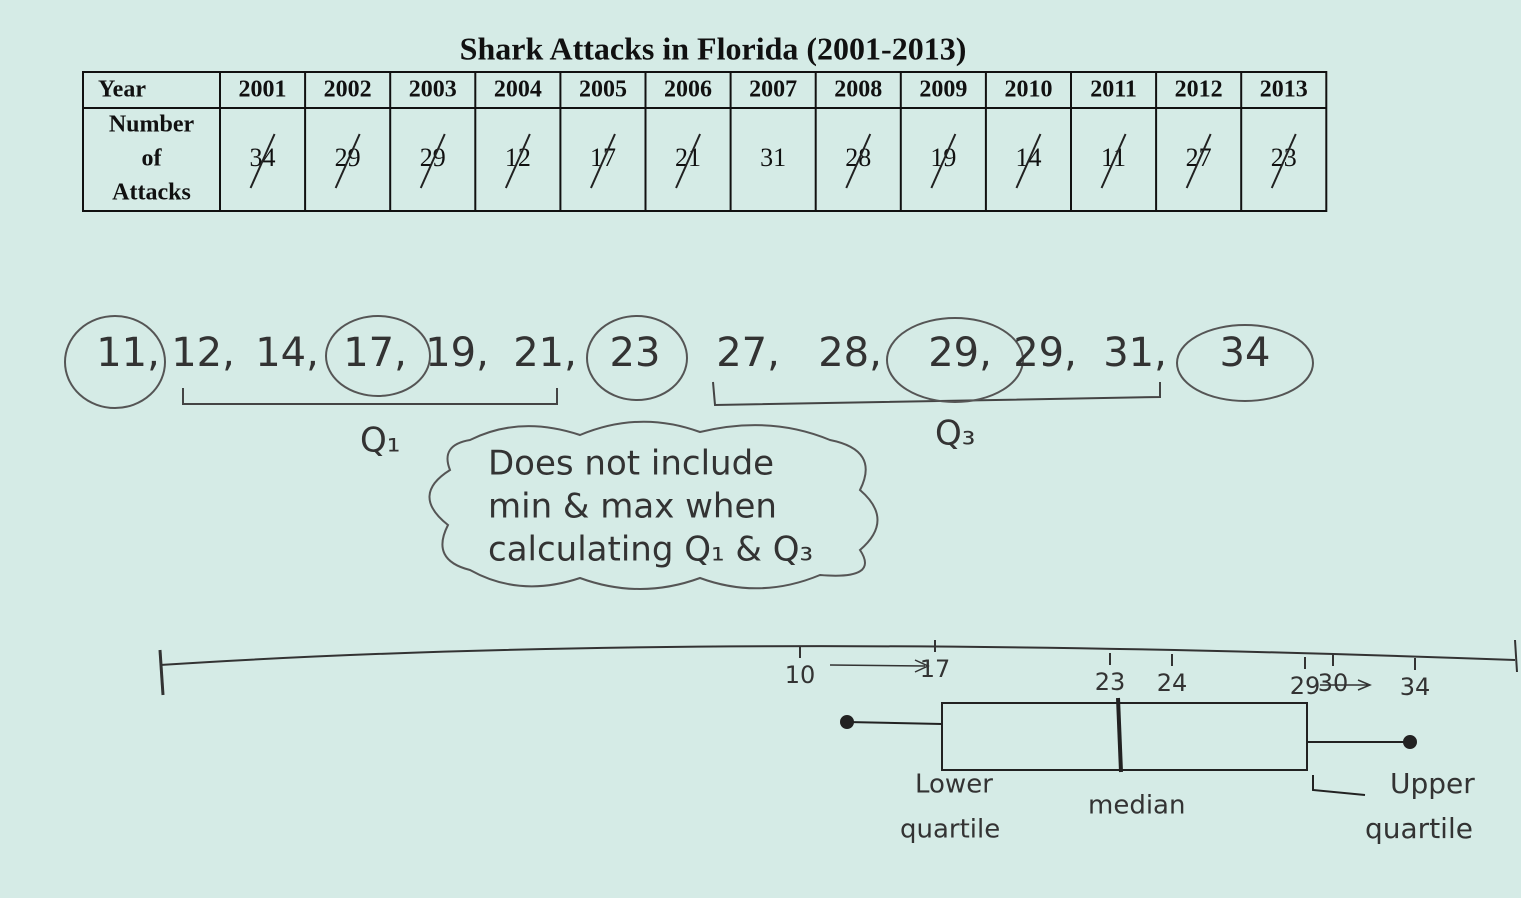  Describe the element at coordinates (263, 90) in the screenshot. I see `header-cell: 2001` at that location.